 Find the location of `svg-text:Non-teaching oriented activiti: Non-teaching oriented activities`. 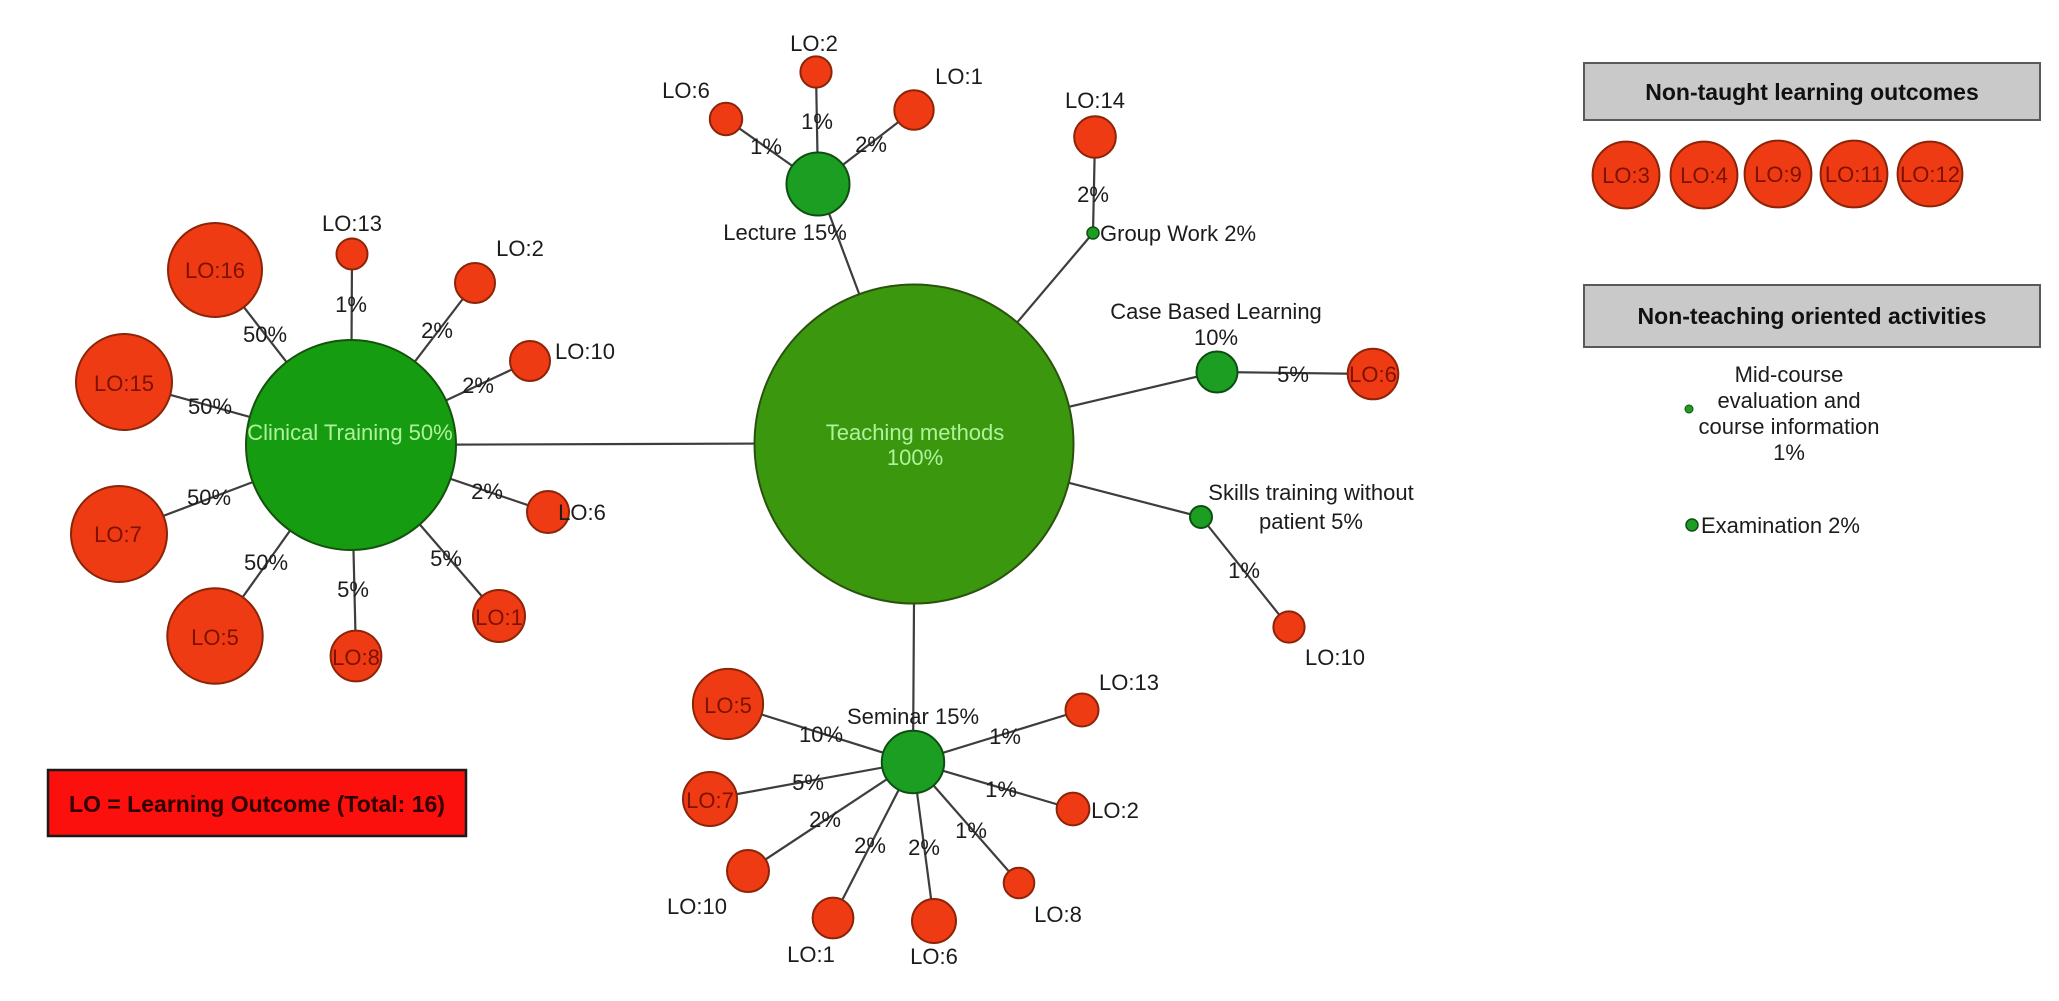

svg-text:Non-teaching oriented activiti: Non-teaching oriented activities is located at coordinates (1812, 316).